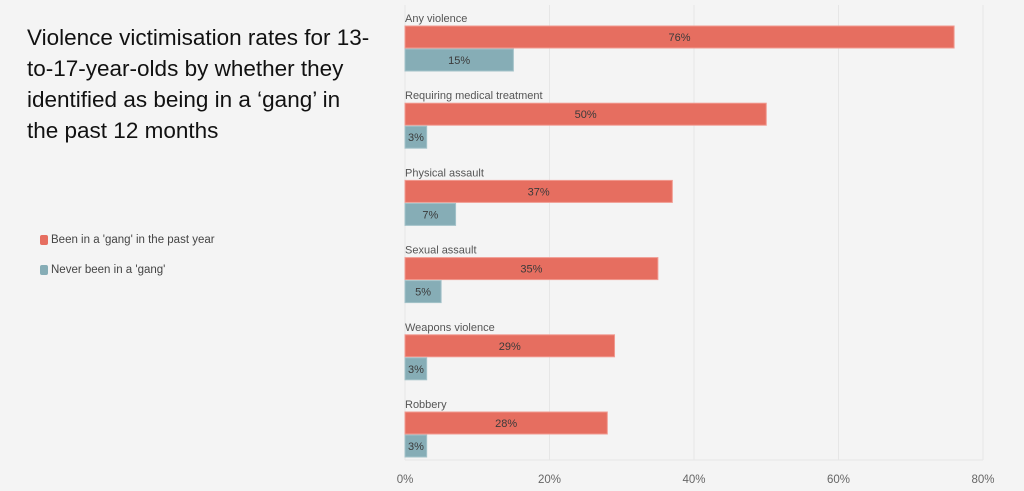 This screenshot has width=1024, height=491. I want to click on category-label: Weapons violence, so click(450, 328).